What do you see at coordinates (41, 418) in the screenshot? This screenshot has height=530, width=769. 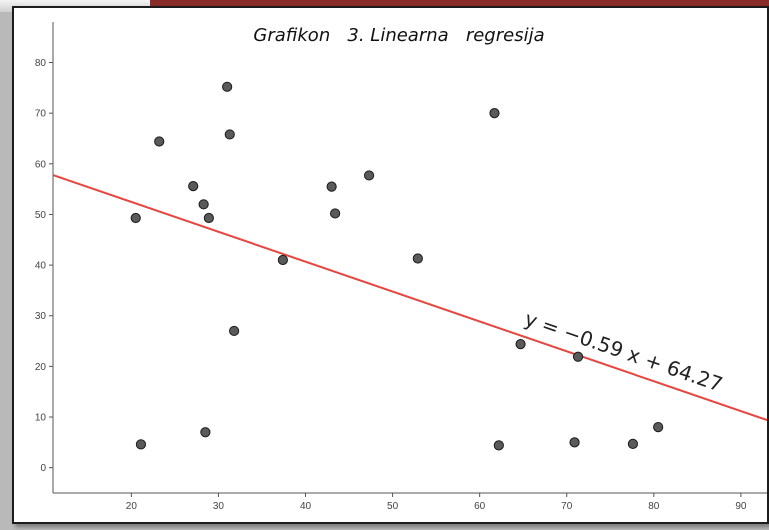 I see `y-tick-label: 10` at bounding box center [41, 418].